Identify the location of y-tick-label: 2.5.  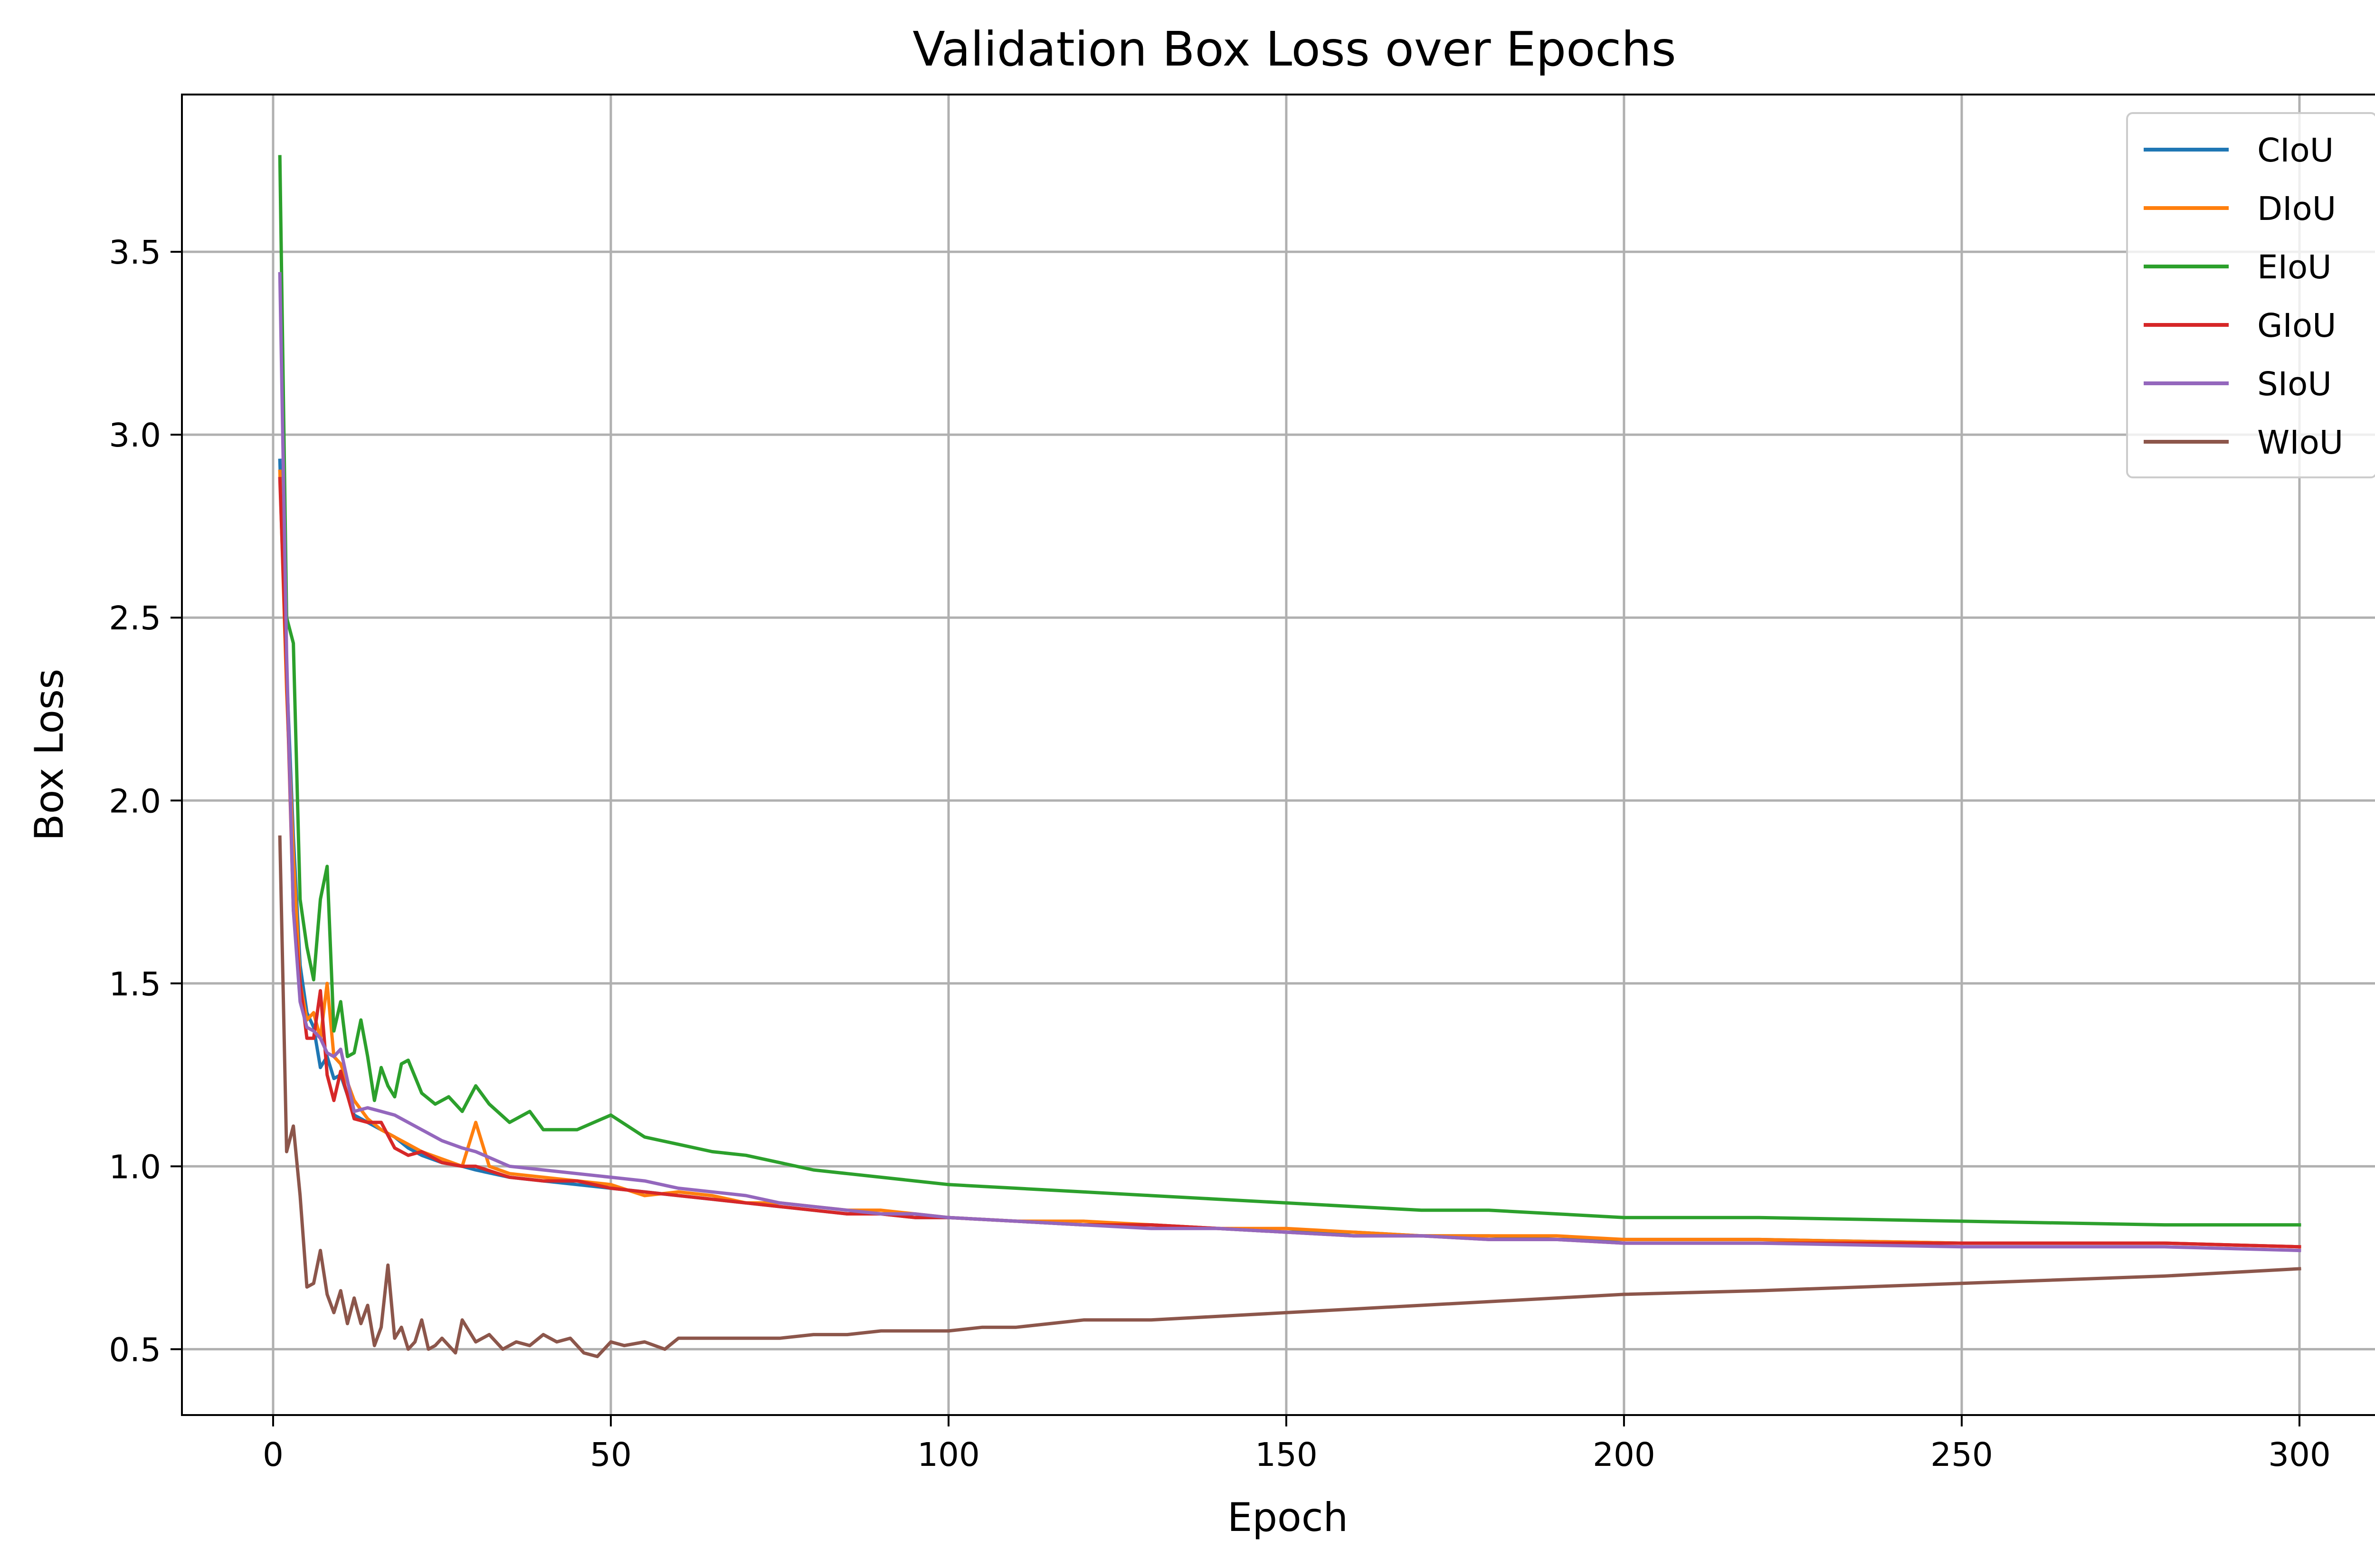
(135, 618).